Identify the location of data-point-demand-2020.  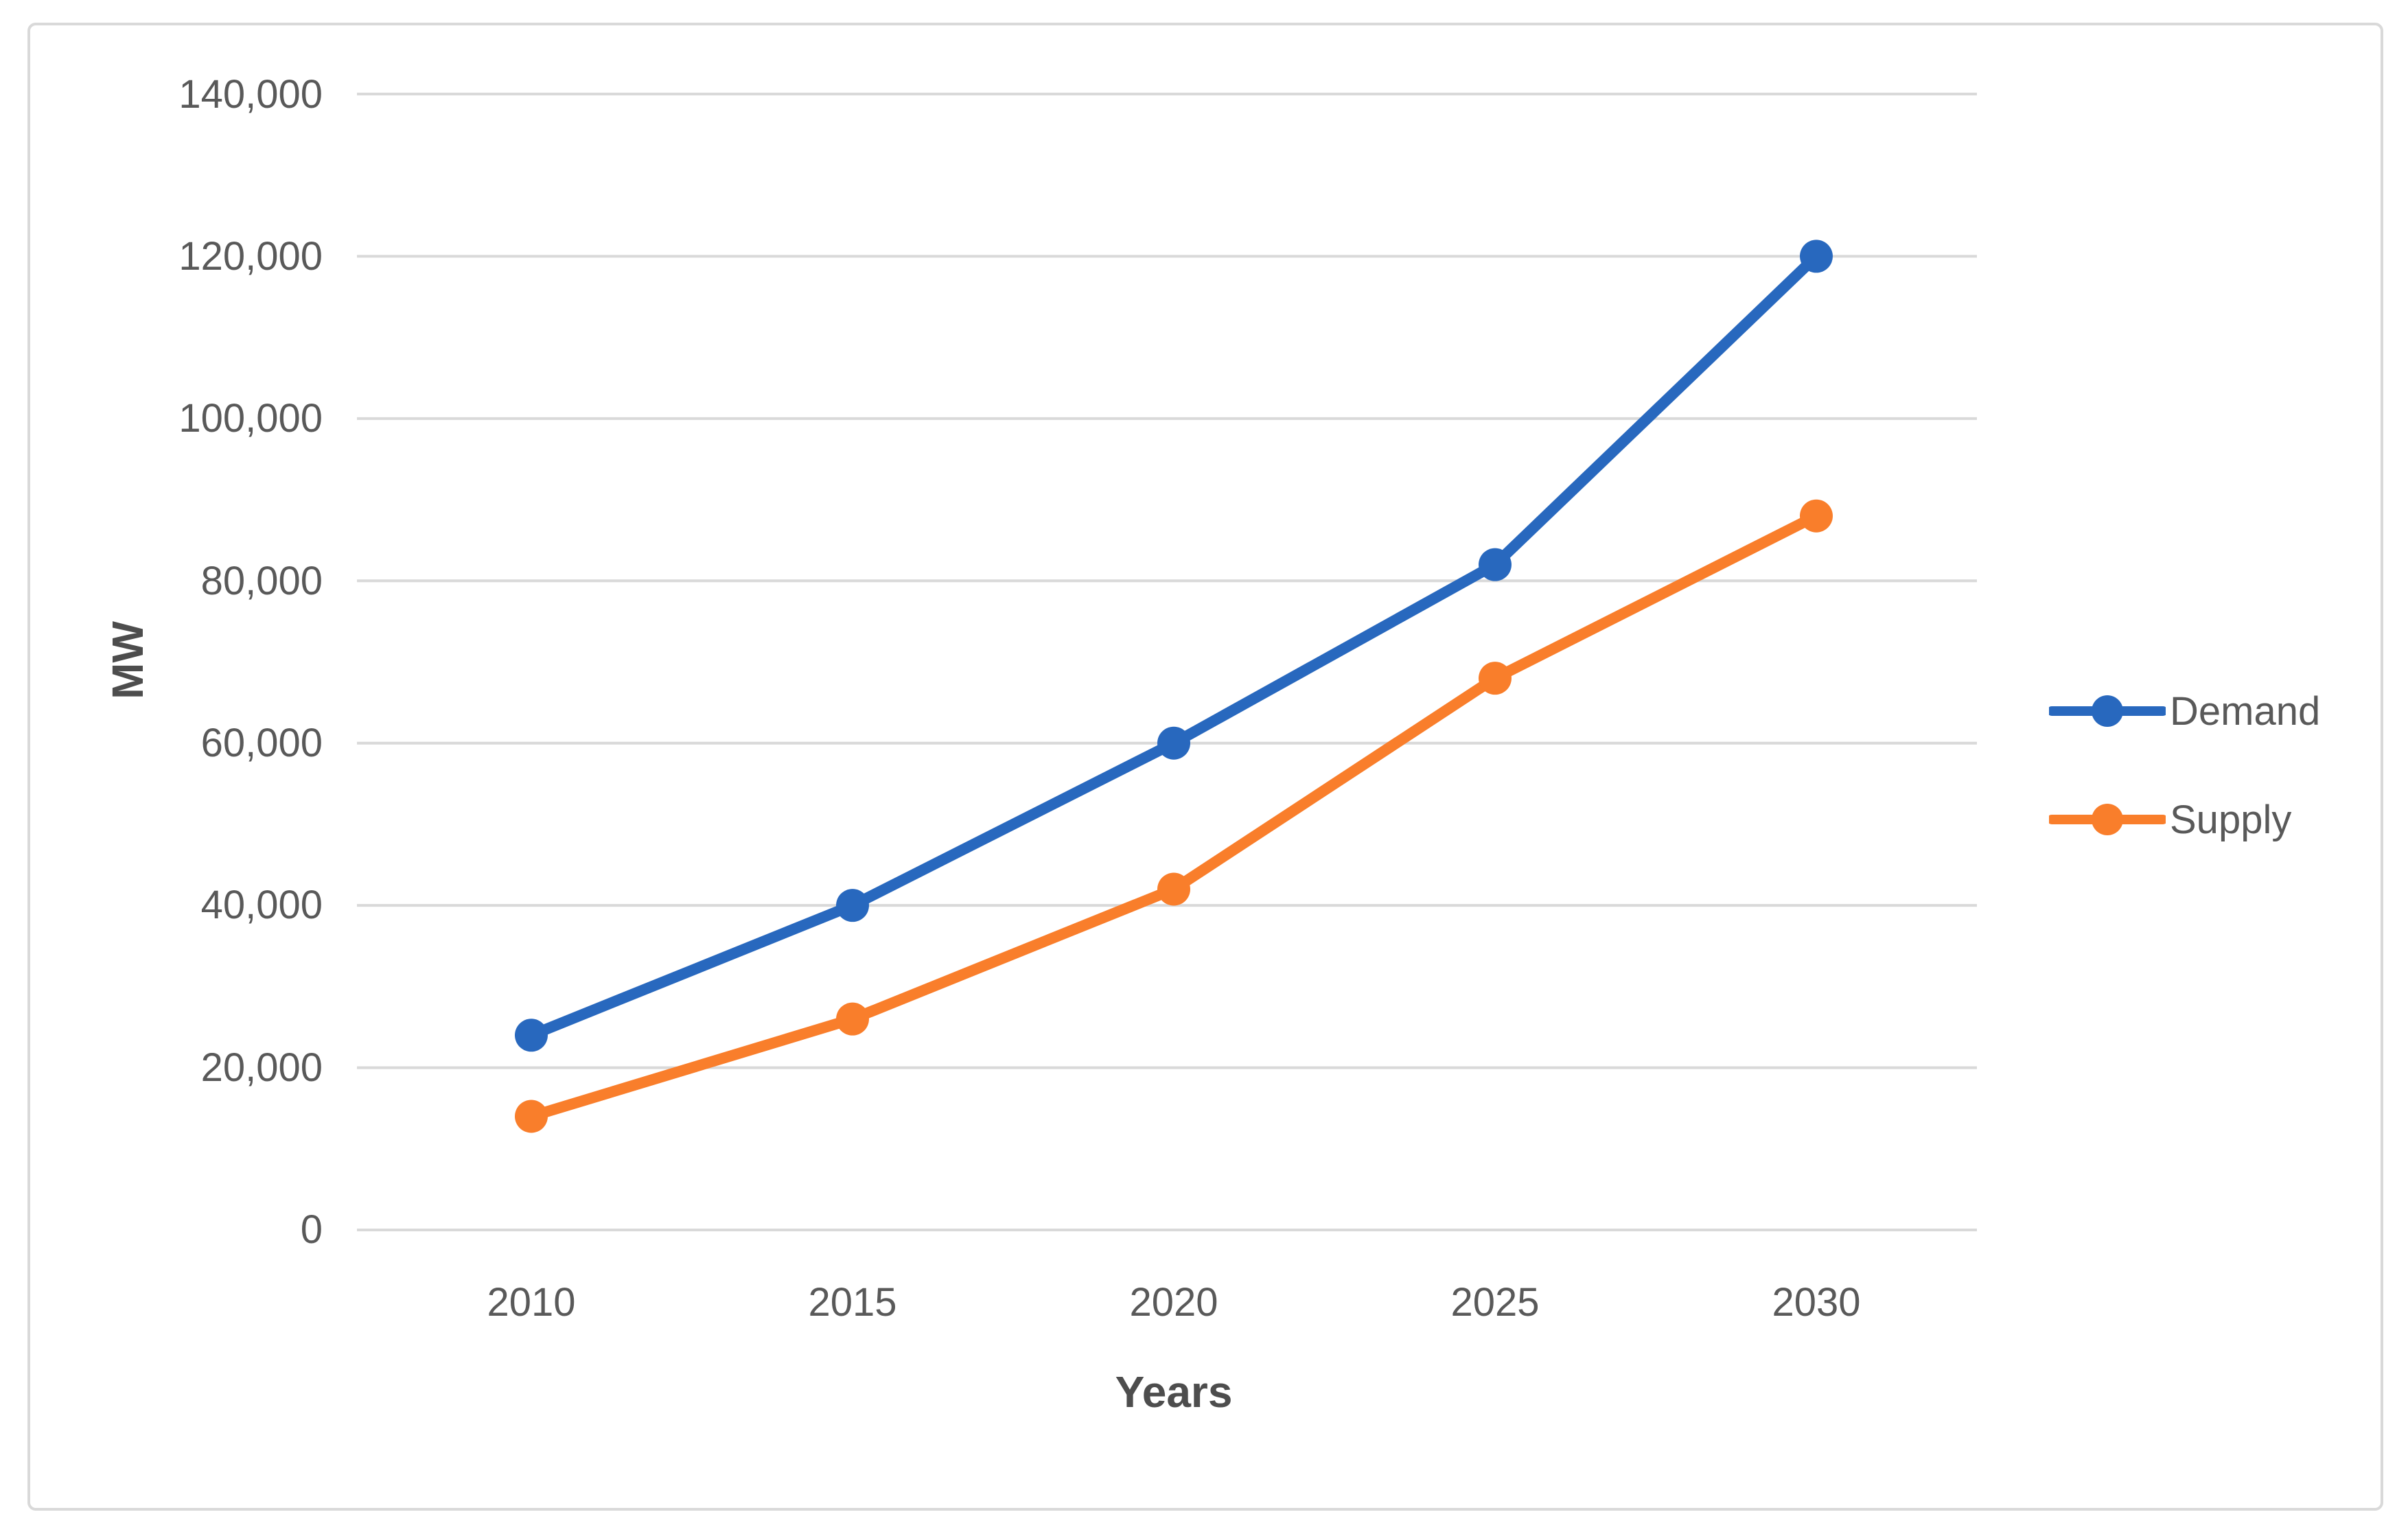
(1173, 743).